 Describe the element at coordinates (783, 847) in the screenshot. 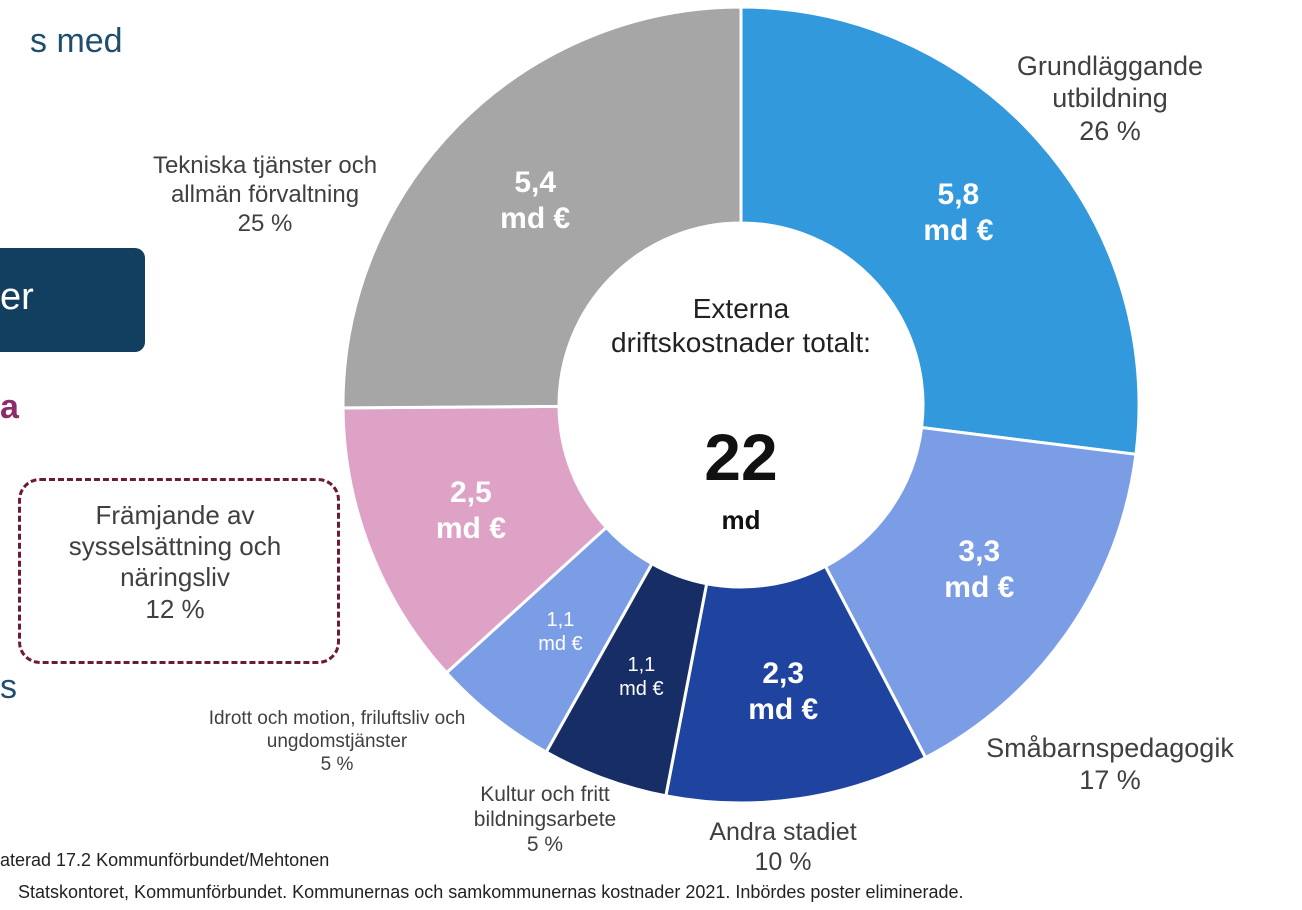

I see `category-label: Andra stadiet 10 %` at that location.